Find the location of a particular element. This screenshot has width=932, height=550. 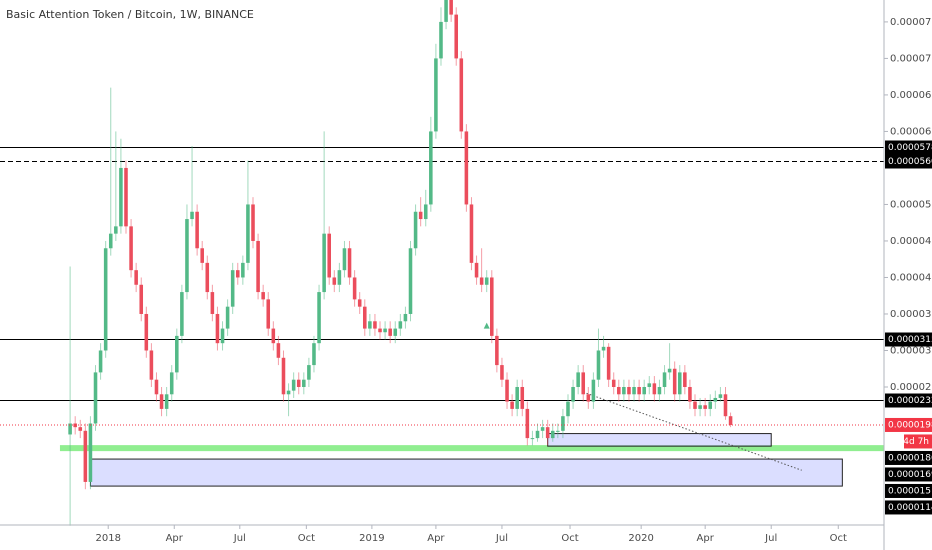

y-tick-label: 0.00006000 is located at coordinates (911, 131).